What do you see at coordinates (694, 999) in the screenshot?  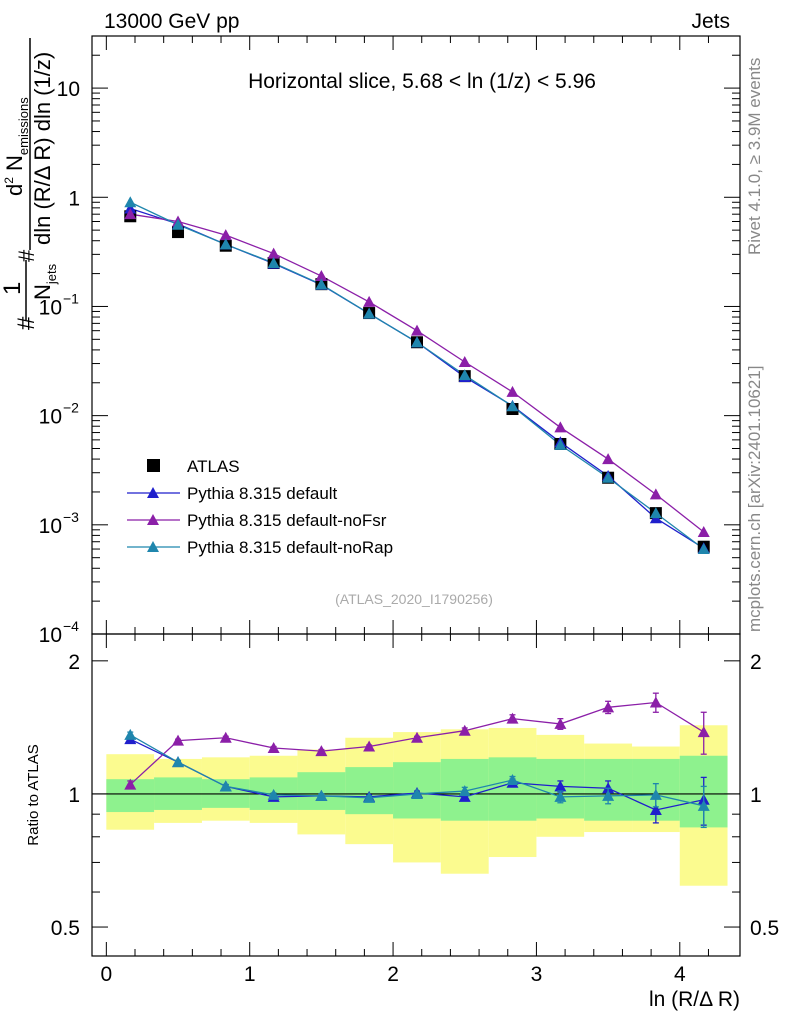 I see `x-axis-label: ln (R/Δ R)` at bounding box center [694, 999].